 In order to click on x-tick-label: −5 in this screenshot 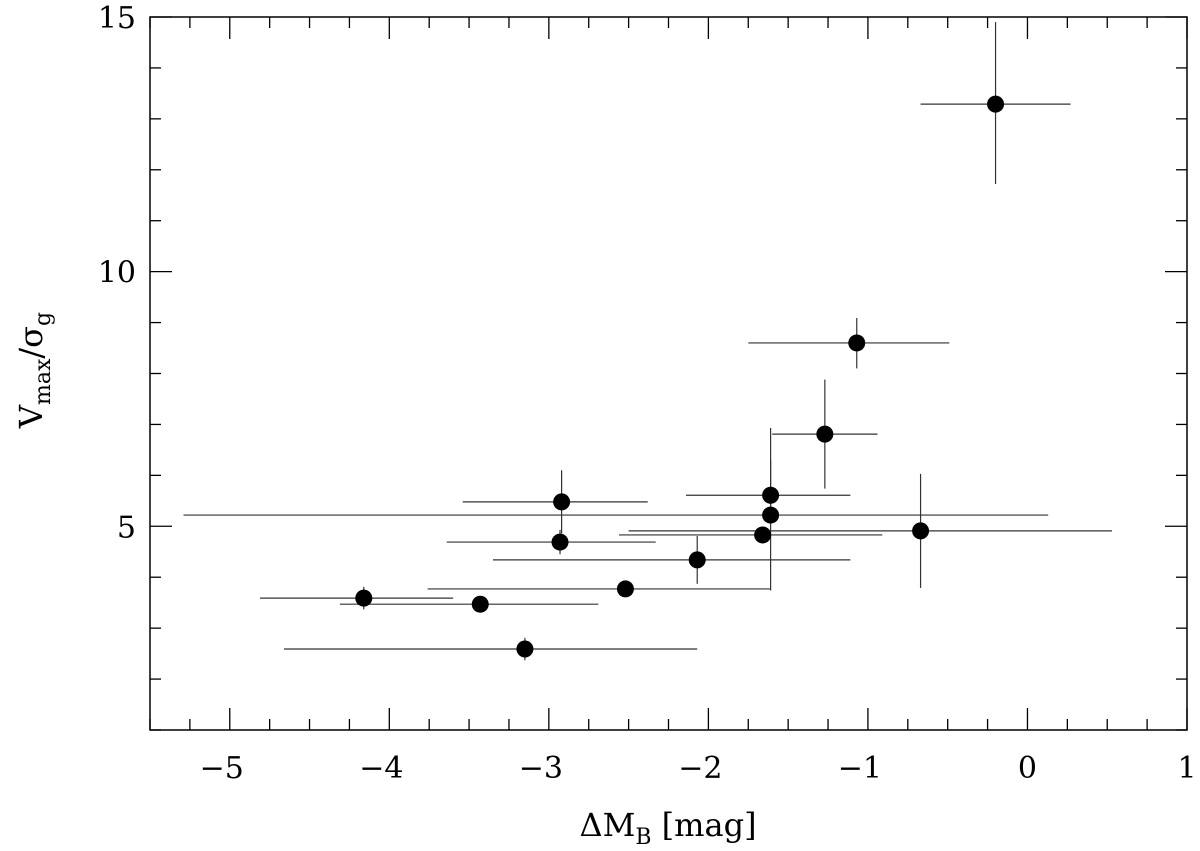, I will do `click(222, 768)`.